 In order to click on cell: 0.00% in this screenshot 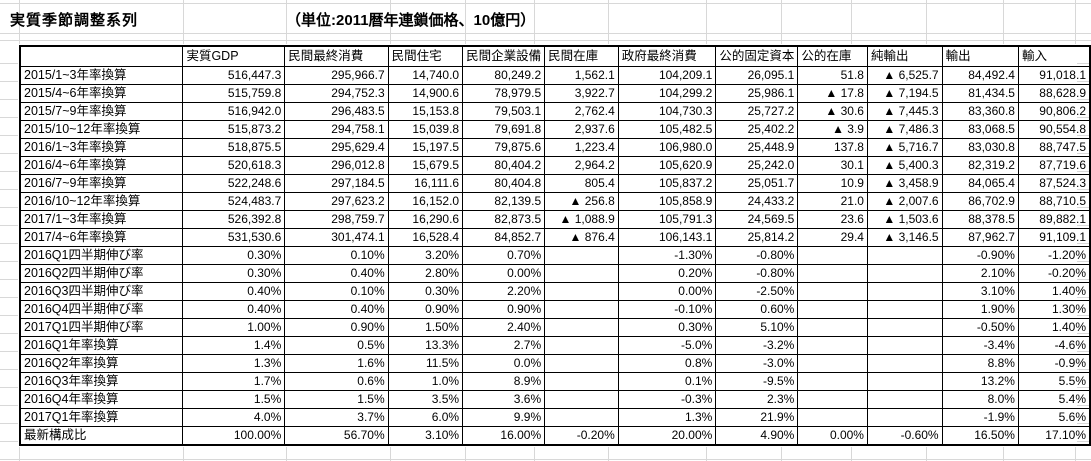, I will do `click(832, 436)`.